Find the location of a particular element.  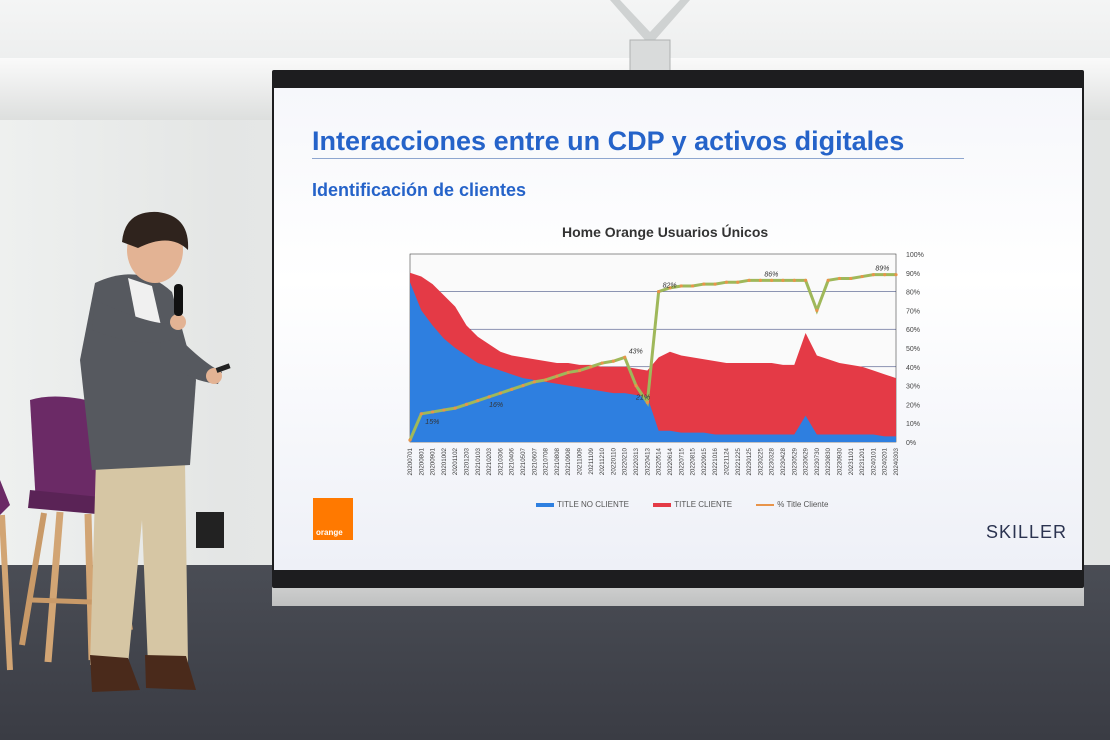

x-tick-label: 20200901 is located at coordinates (433, 461).